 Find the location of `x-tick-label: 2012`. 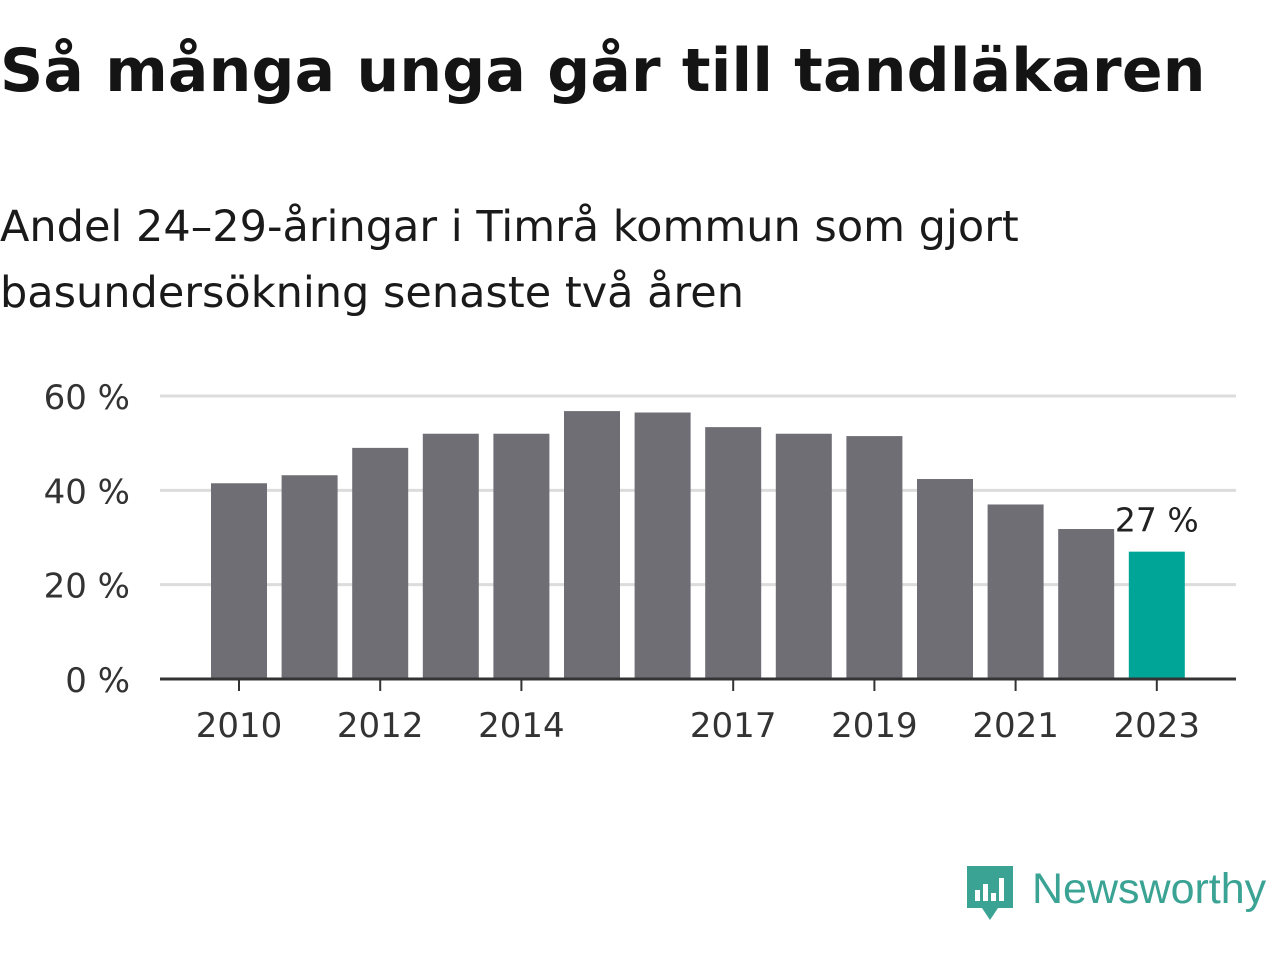

x-tick-label: 2012 is located at coordinates (380, 726).